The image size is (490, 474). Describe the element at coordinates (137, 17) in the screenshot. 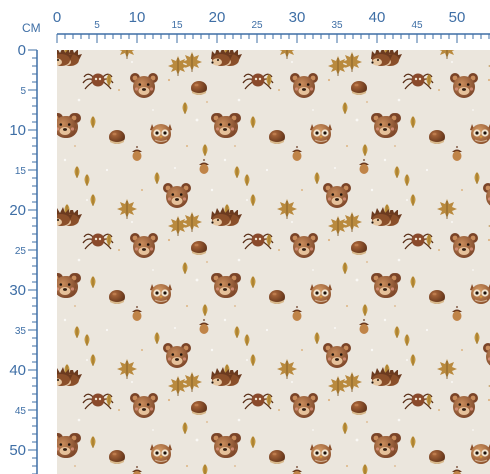

I see `top-tick-label: 10` at that location.